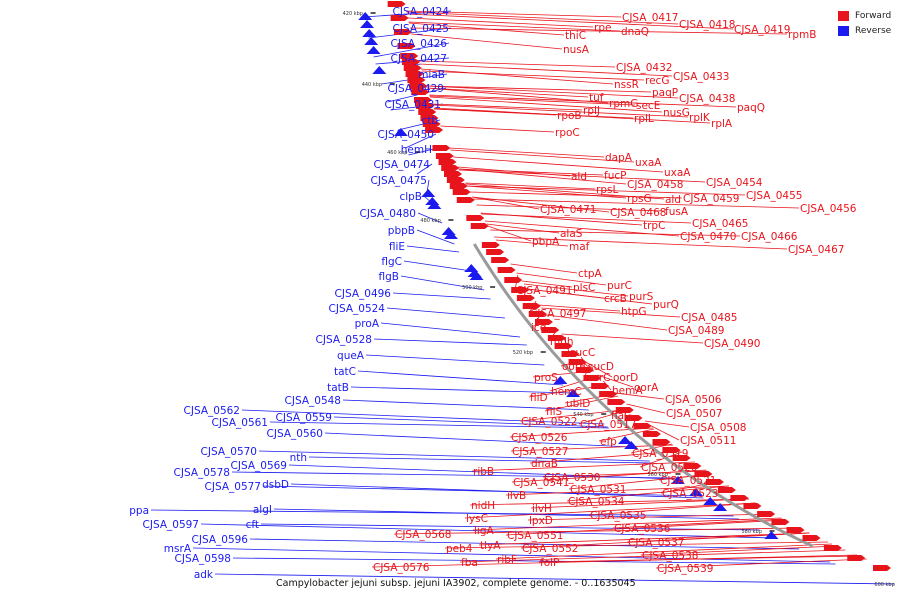 This screenshot has height=600, width=900. Describe the element at coordinates (541, 483) in the screenshot. I see `forward-gene-label: CJSA_0541` at that location.